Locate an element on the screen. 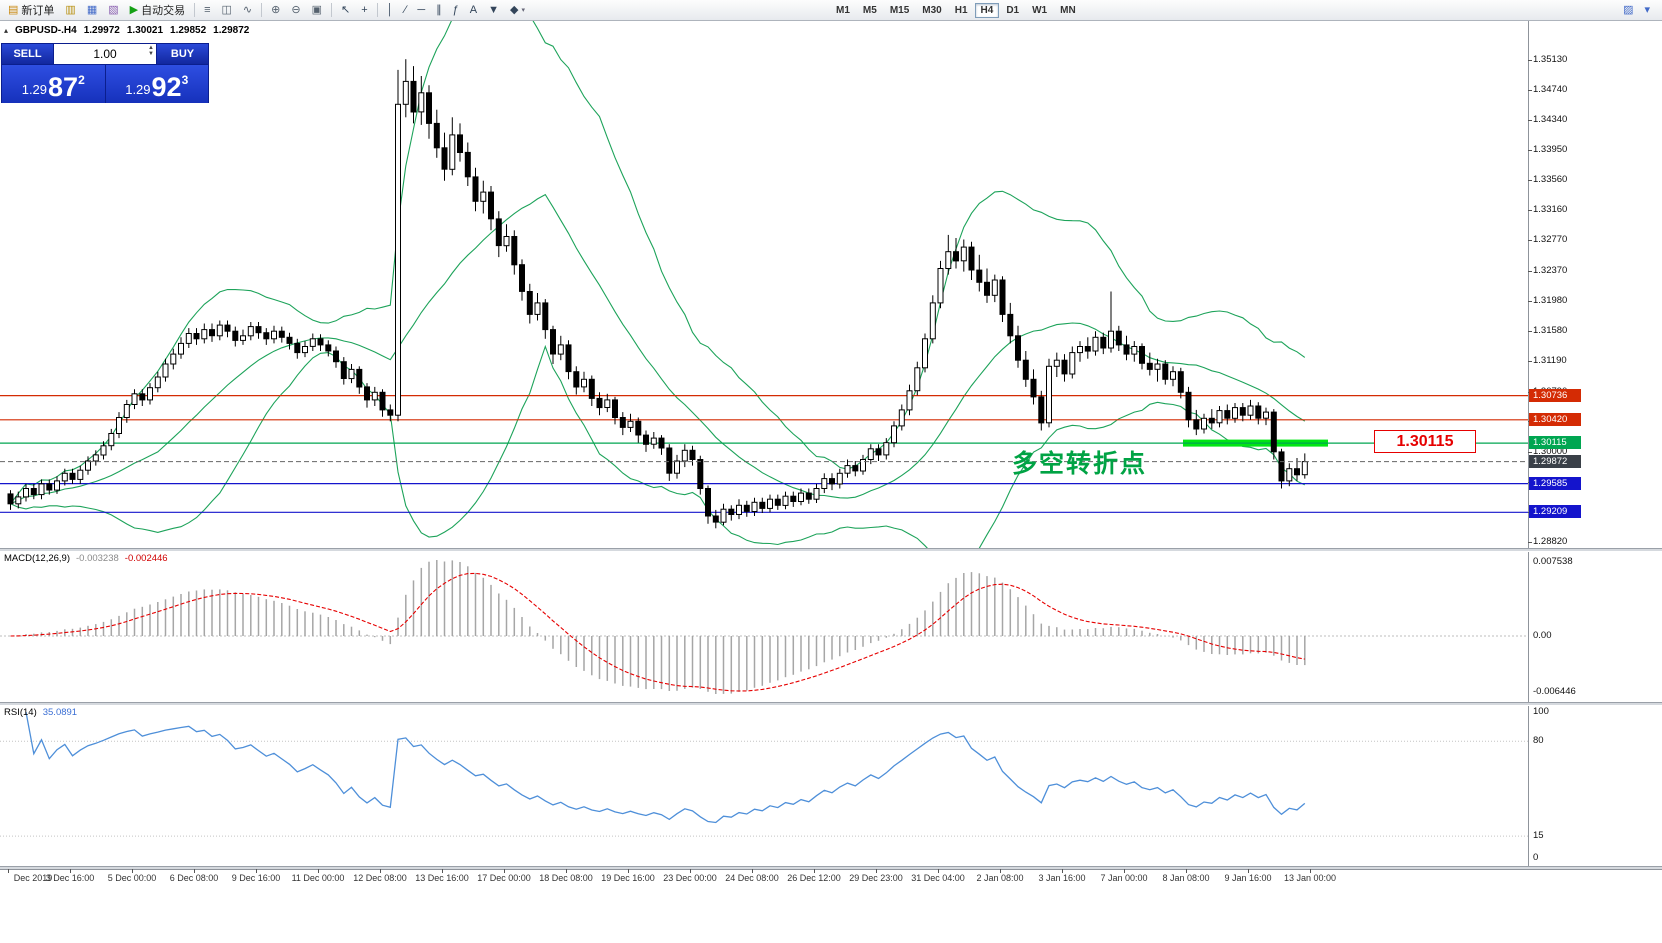  buy-button: BUY is located at coordinates (182, 54).